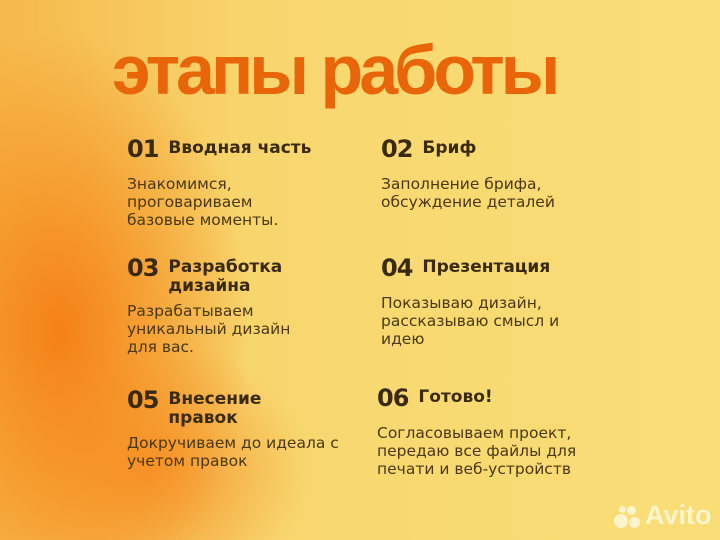 This screenshot has height=540, width=720. Describe the element at coordinates (233, 452) in the screenshot. I see `step-body: Докручиваем до идеала с учетом правок` at that location.